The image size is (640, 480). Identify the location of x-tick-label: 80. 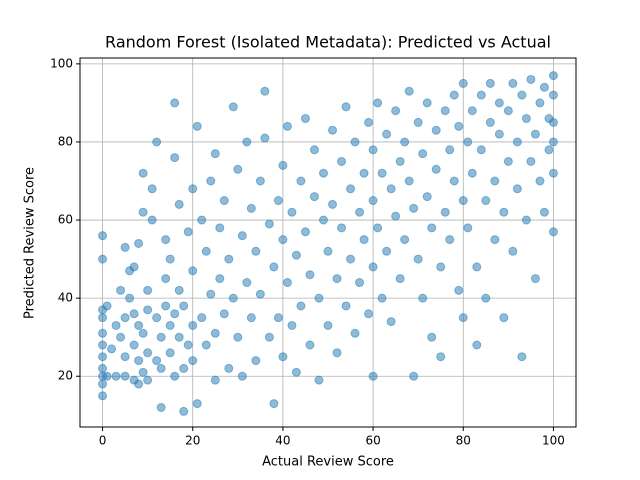
(463, 441).